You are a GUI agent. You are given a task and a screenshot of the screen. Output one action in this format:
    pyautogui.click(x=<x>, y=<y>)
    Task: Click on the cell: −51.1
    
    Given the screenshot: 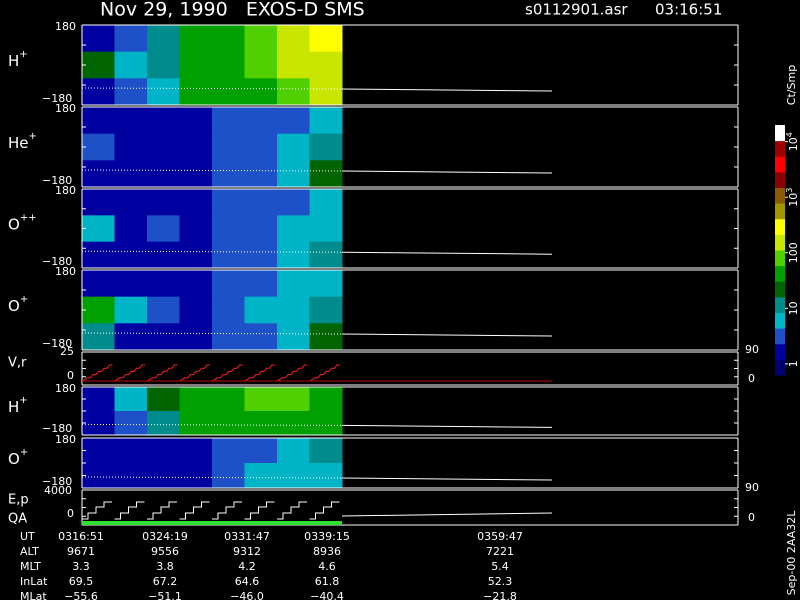 What is the action you would take?
    pyautogui.click(x=165, y=595)
    